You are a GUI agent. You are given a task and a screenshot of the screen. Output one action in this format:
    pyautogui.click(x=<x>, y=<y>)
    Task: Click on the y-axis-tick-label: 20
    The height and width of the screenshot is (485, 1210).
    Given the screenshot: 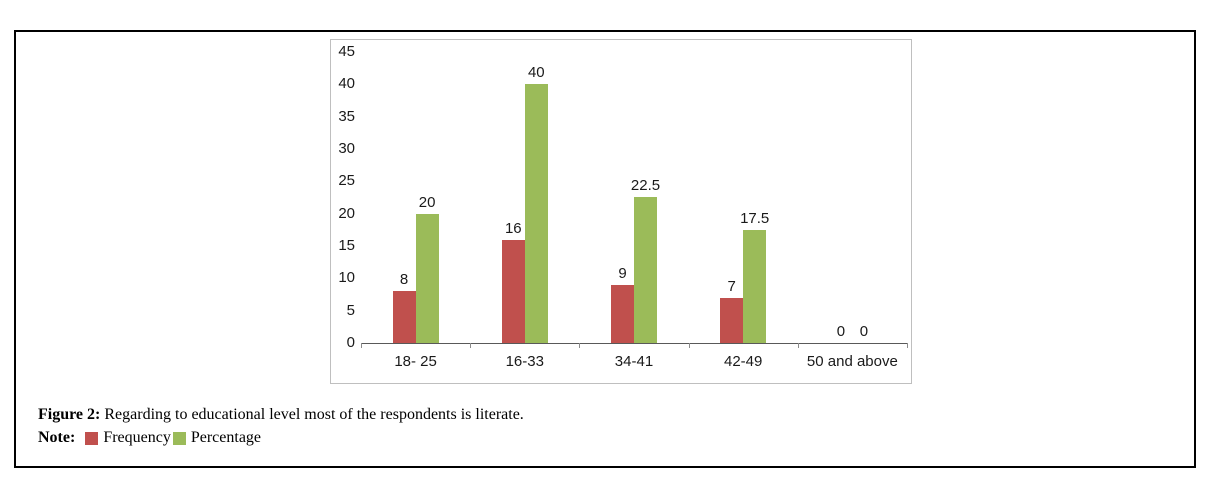 What is the action you would take?
    pyautogui.click(x=346, y=213)
    